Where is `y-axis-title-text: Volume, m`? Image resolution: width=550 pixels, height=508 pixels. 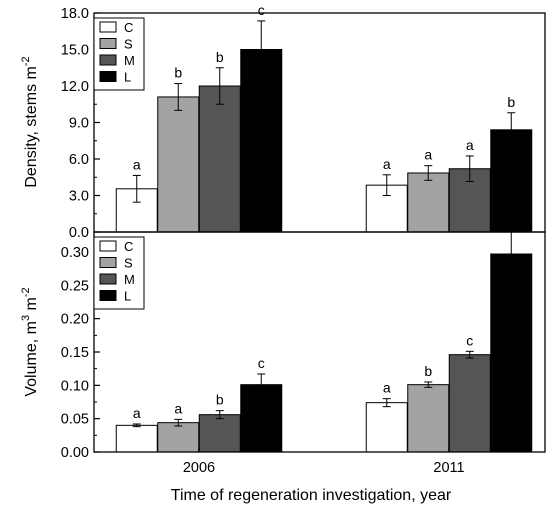
y-axis-title-text: Volume, m is located at coordinates (31, 359).